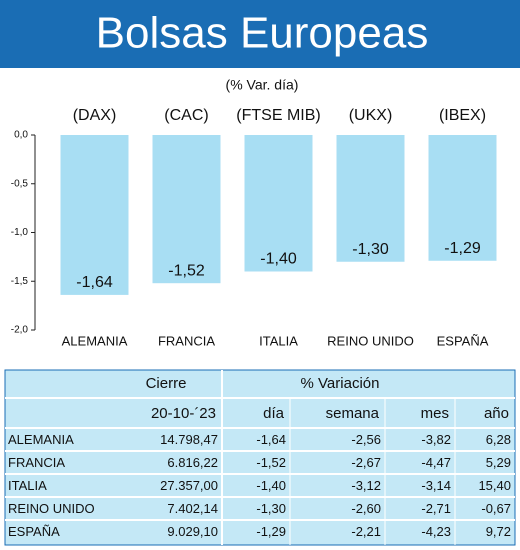 The image size is (520, 550). Describe the element at coordinates (271, 508) in the screenshot. I see `table-cell: -1,30` at that location.